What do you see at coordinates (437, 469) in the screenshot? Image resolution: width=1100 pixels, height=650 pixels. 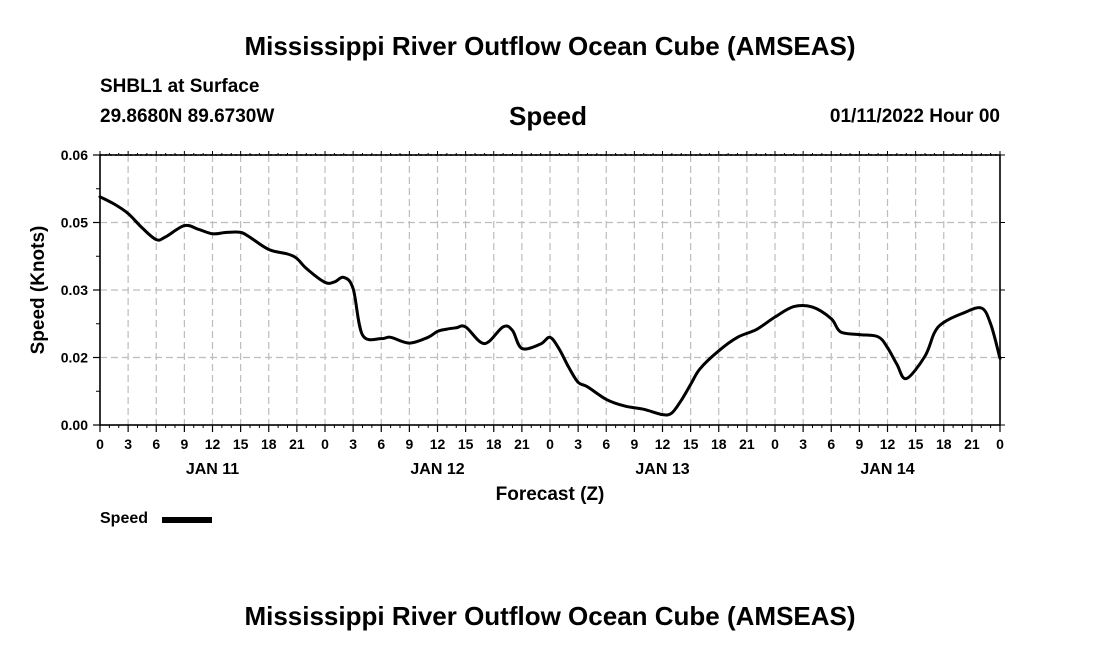 I see `day-label: JAN 12` at bounding box center [437, 469].